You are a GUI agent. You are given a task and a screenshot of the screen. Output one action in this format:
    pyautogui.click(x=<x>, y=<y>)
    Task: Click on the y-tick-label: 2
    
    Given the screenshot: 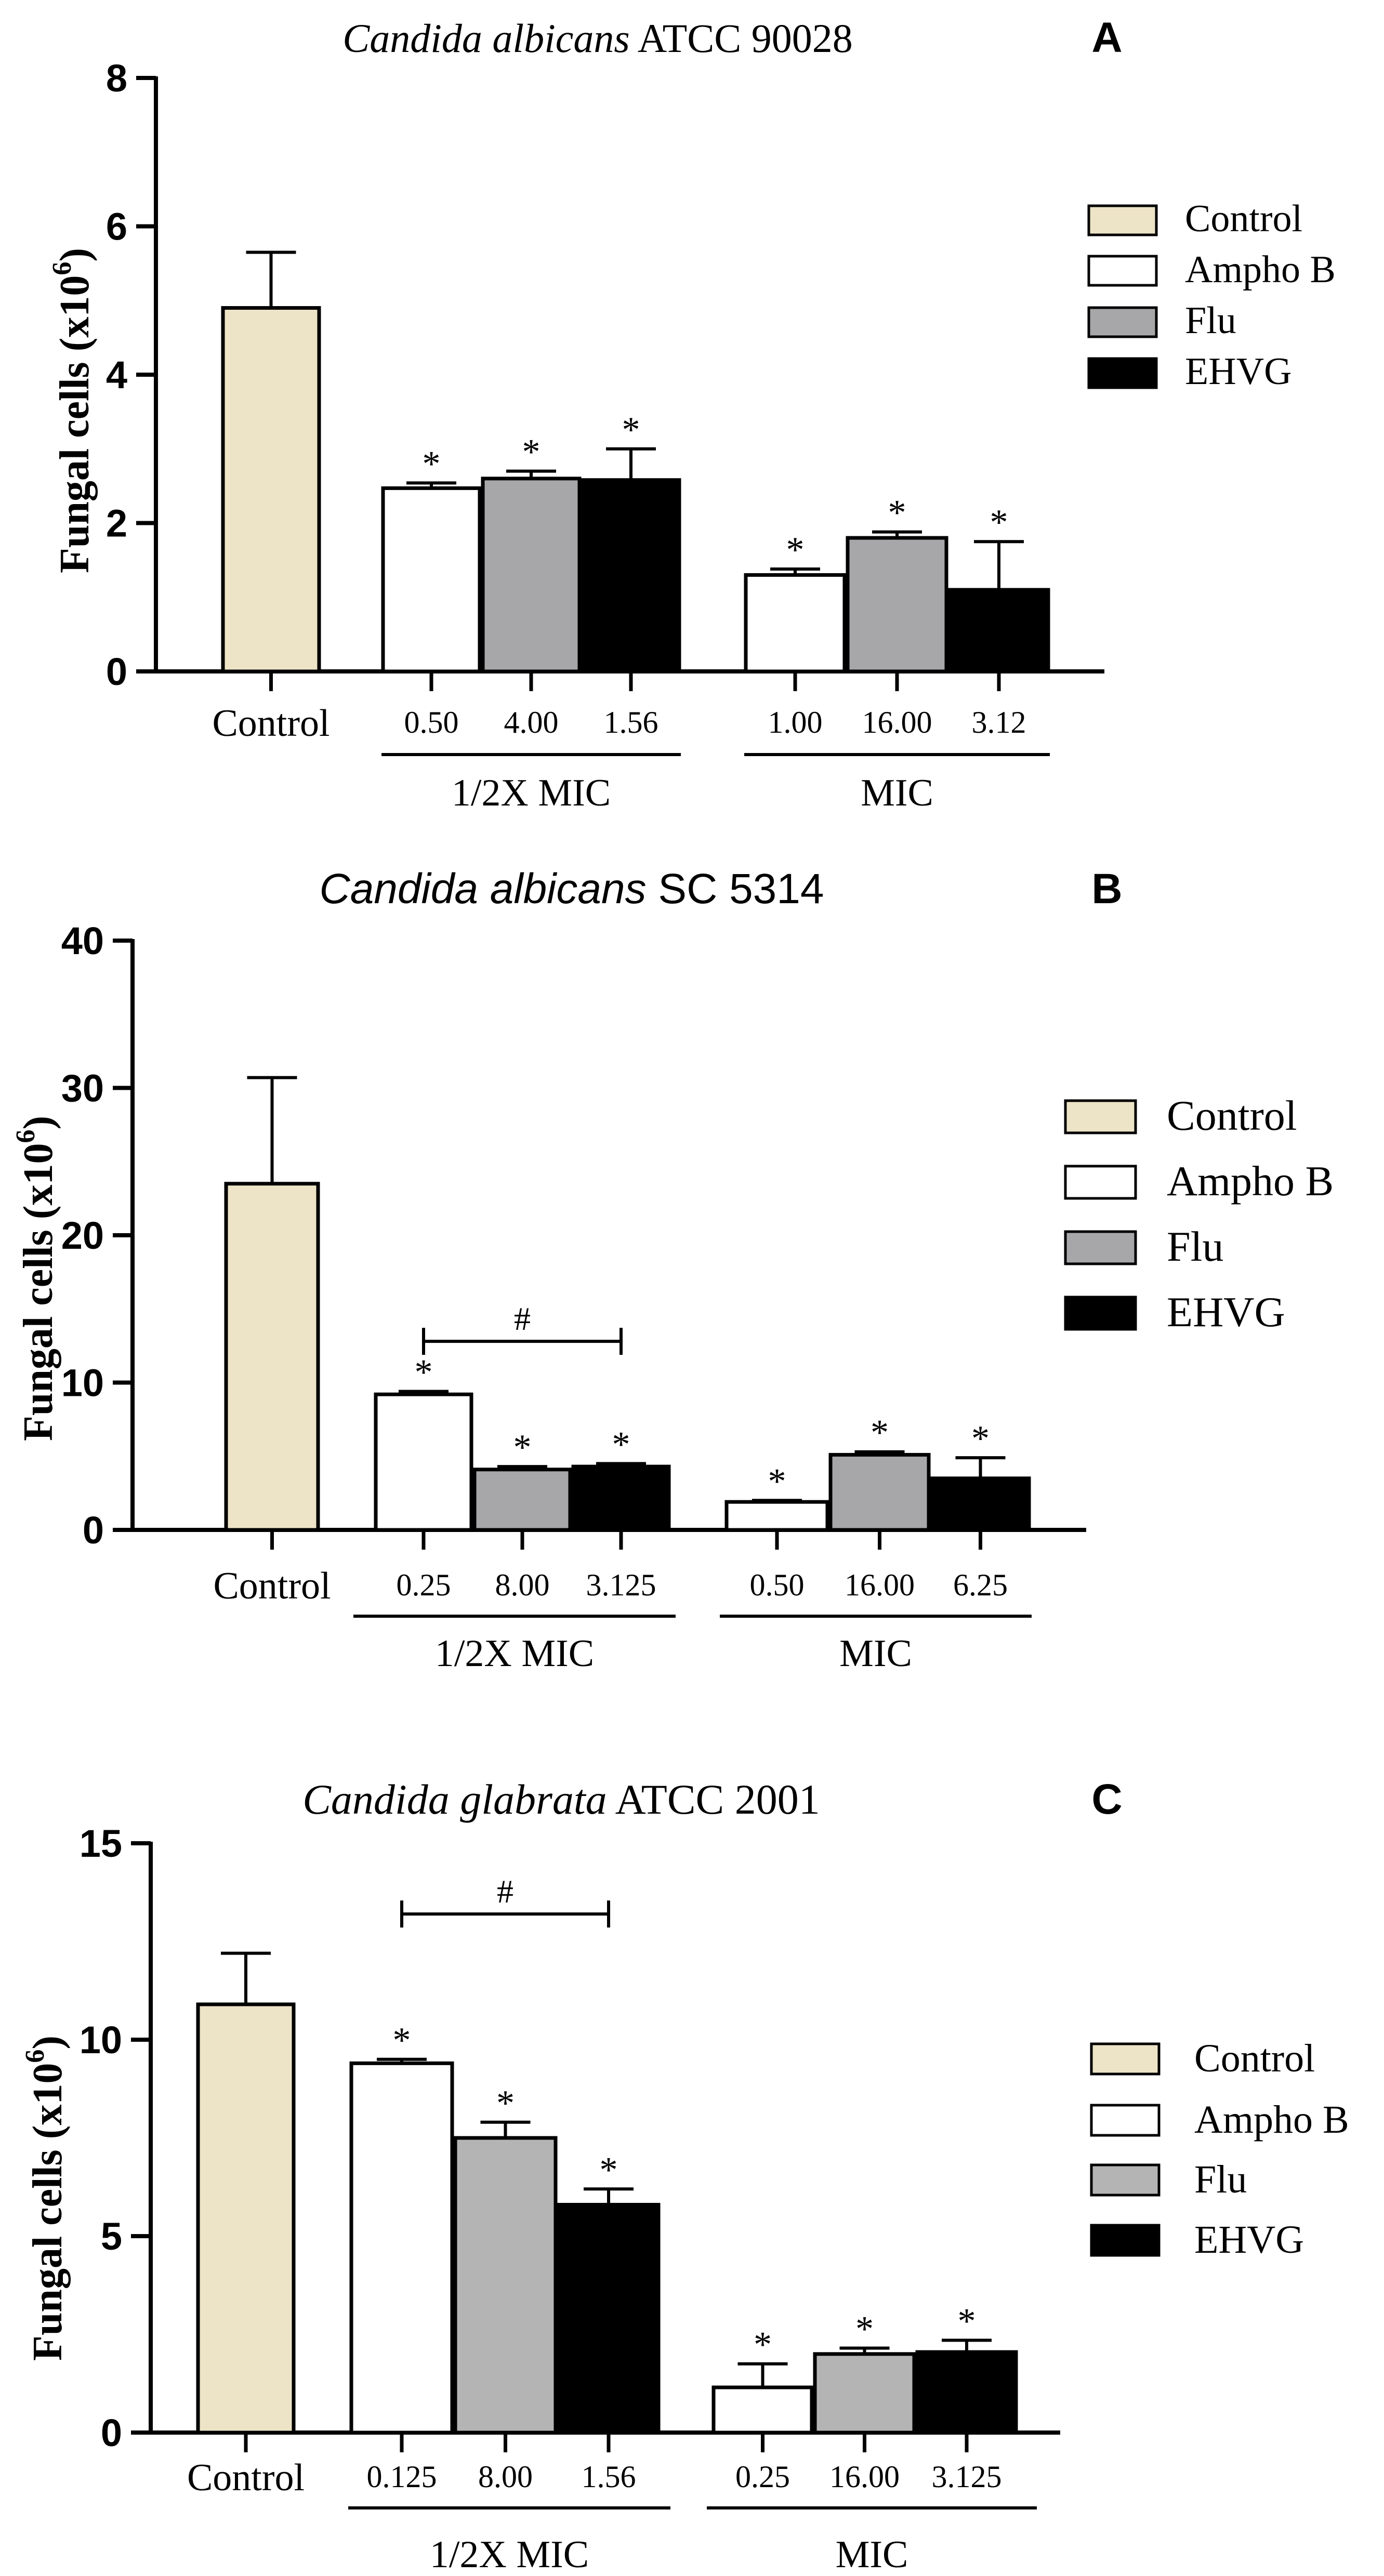 What is the action you would take?
    pyautogui.click(x=116, y=523)
    